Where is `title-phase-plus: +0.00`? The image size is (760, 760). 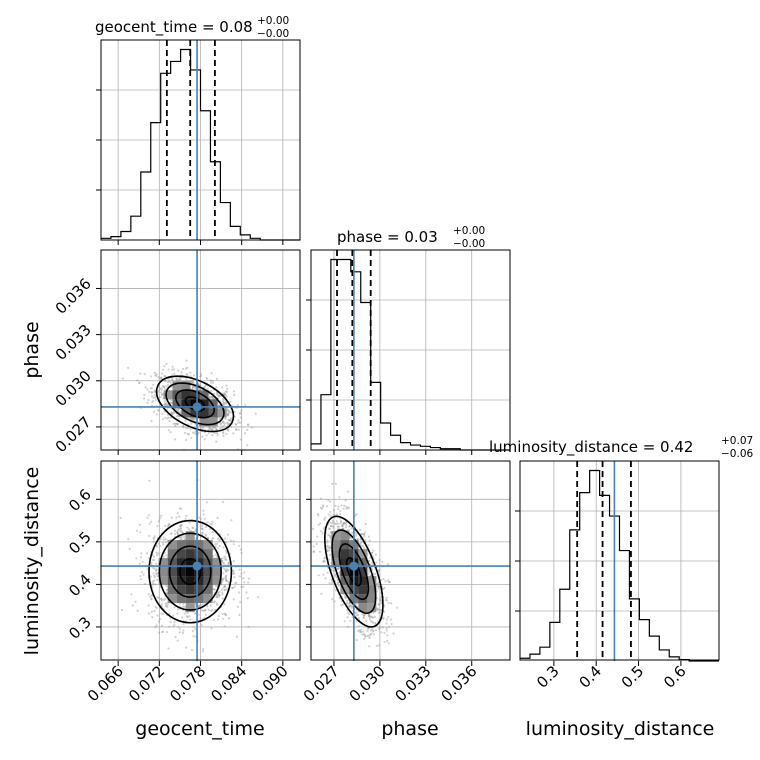
title-phase-plus: +0.00 is located at coordinates (469, 231).